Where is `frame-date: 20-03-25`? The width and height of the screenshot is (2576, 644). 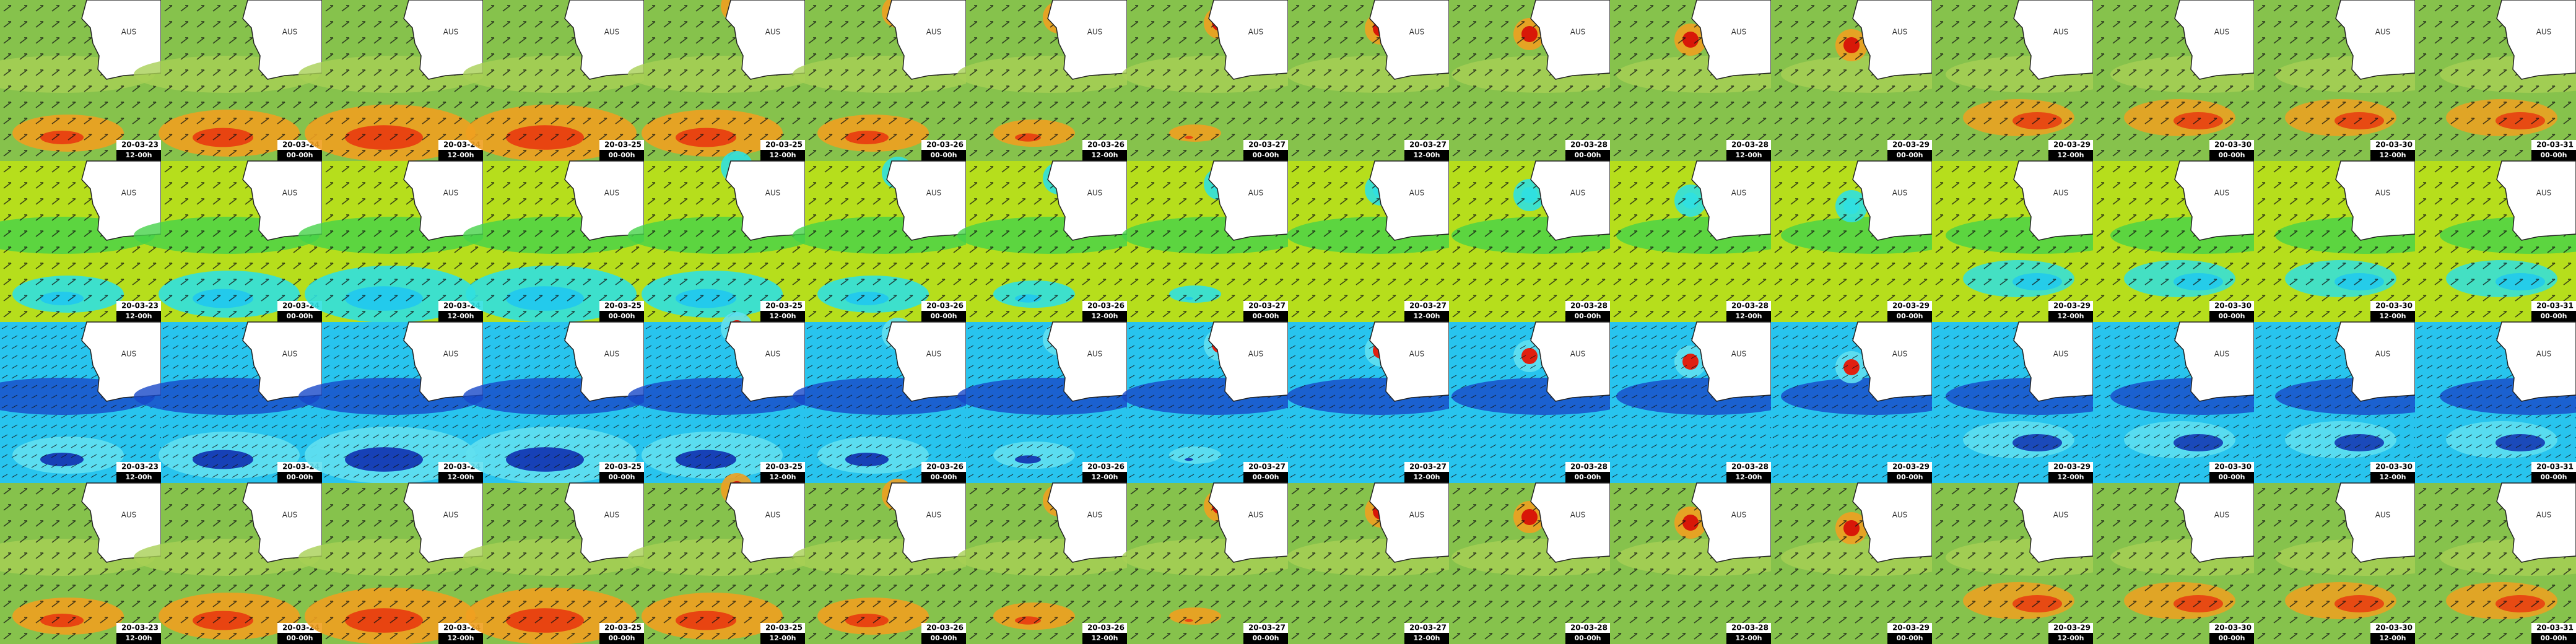
frame-date: 20-03-25 is located at coordinates (784, 467).